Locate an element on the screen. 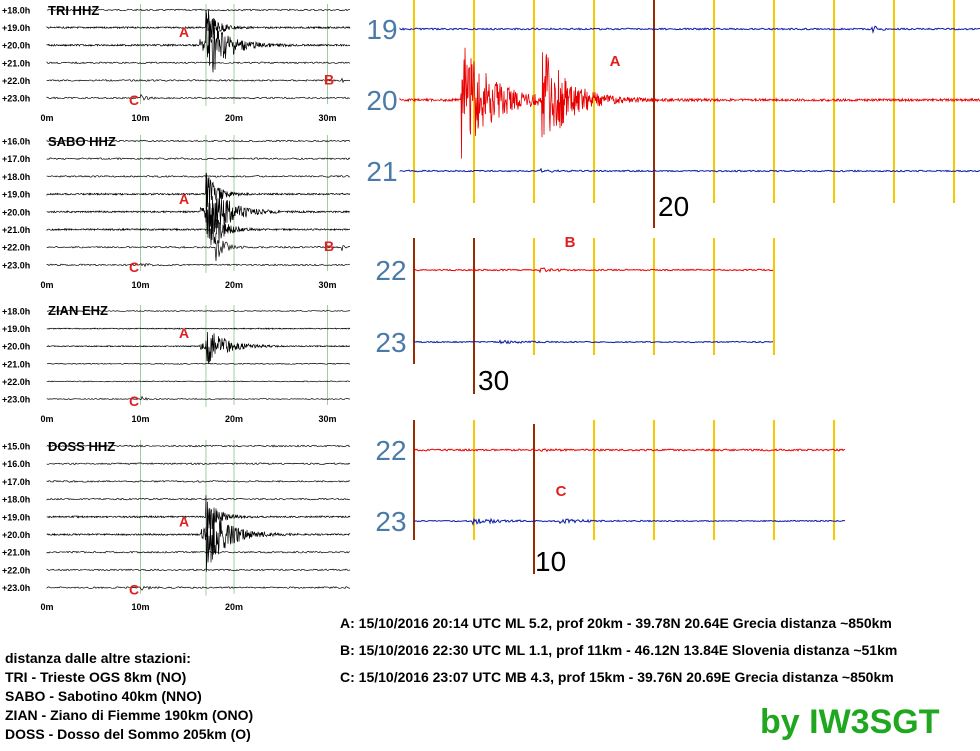  trace-150h is located at coordinates (198, 446).